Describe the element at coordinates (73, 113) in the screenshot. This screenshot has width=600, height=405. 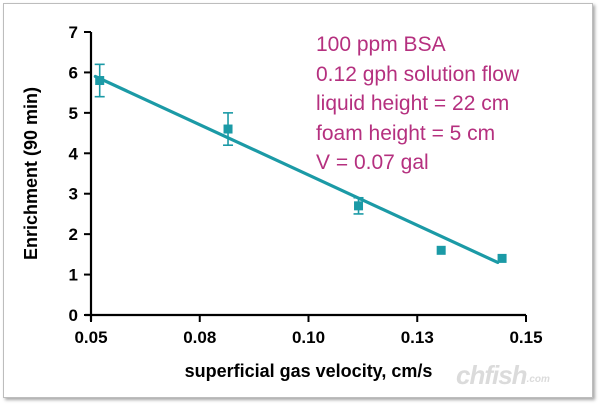
I see `y-tick-label: 5` at that location.